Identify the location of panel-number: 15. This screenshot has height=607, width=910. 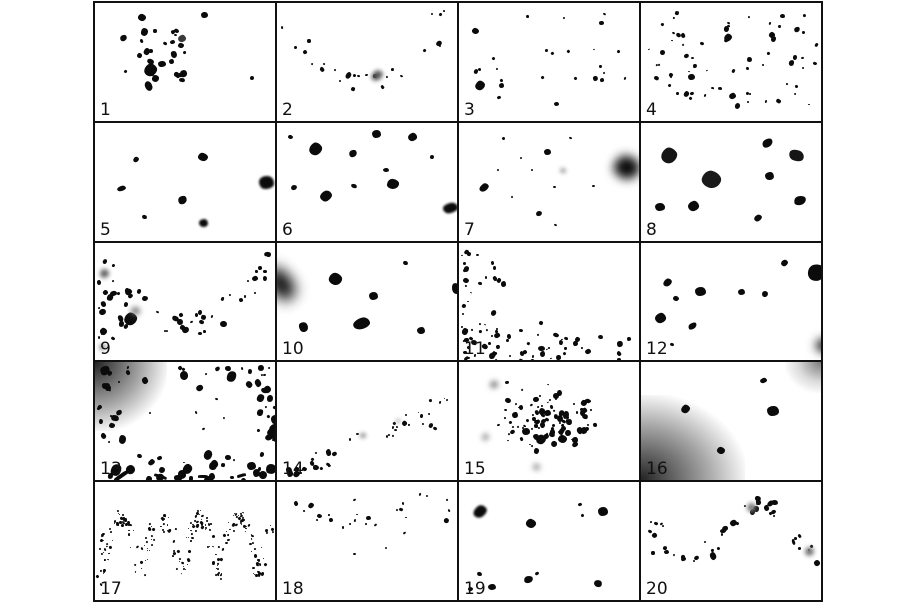
(475, 469).